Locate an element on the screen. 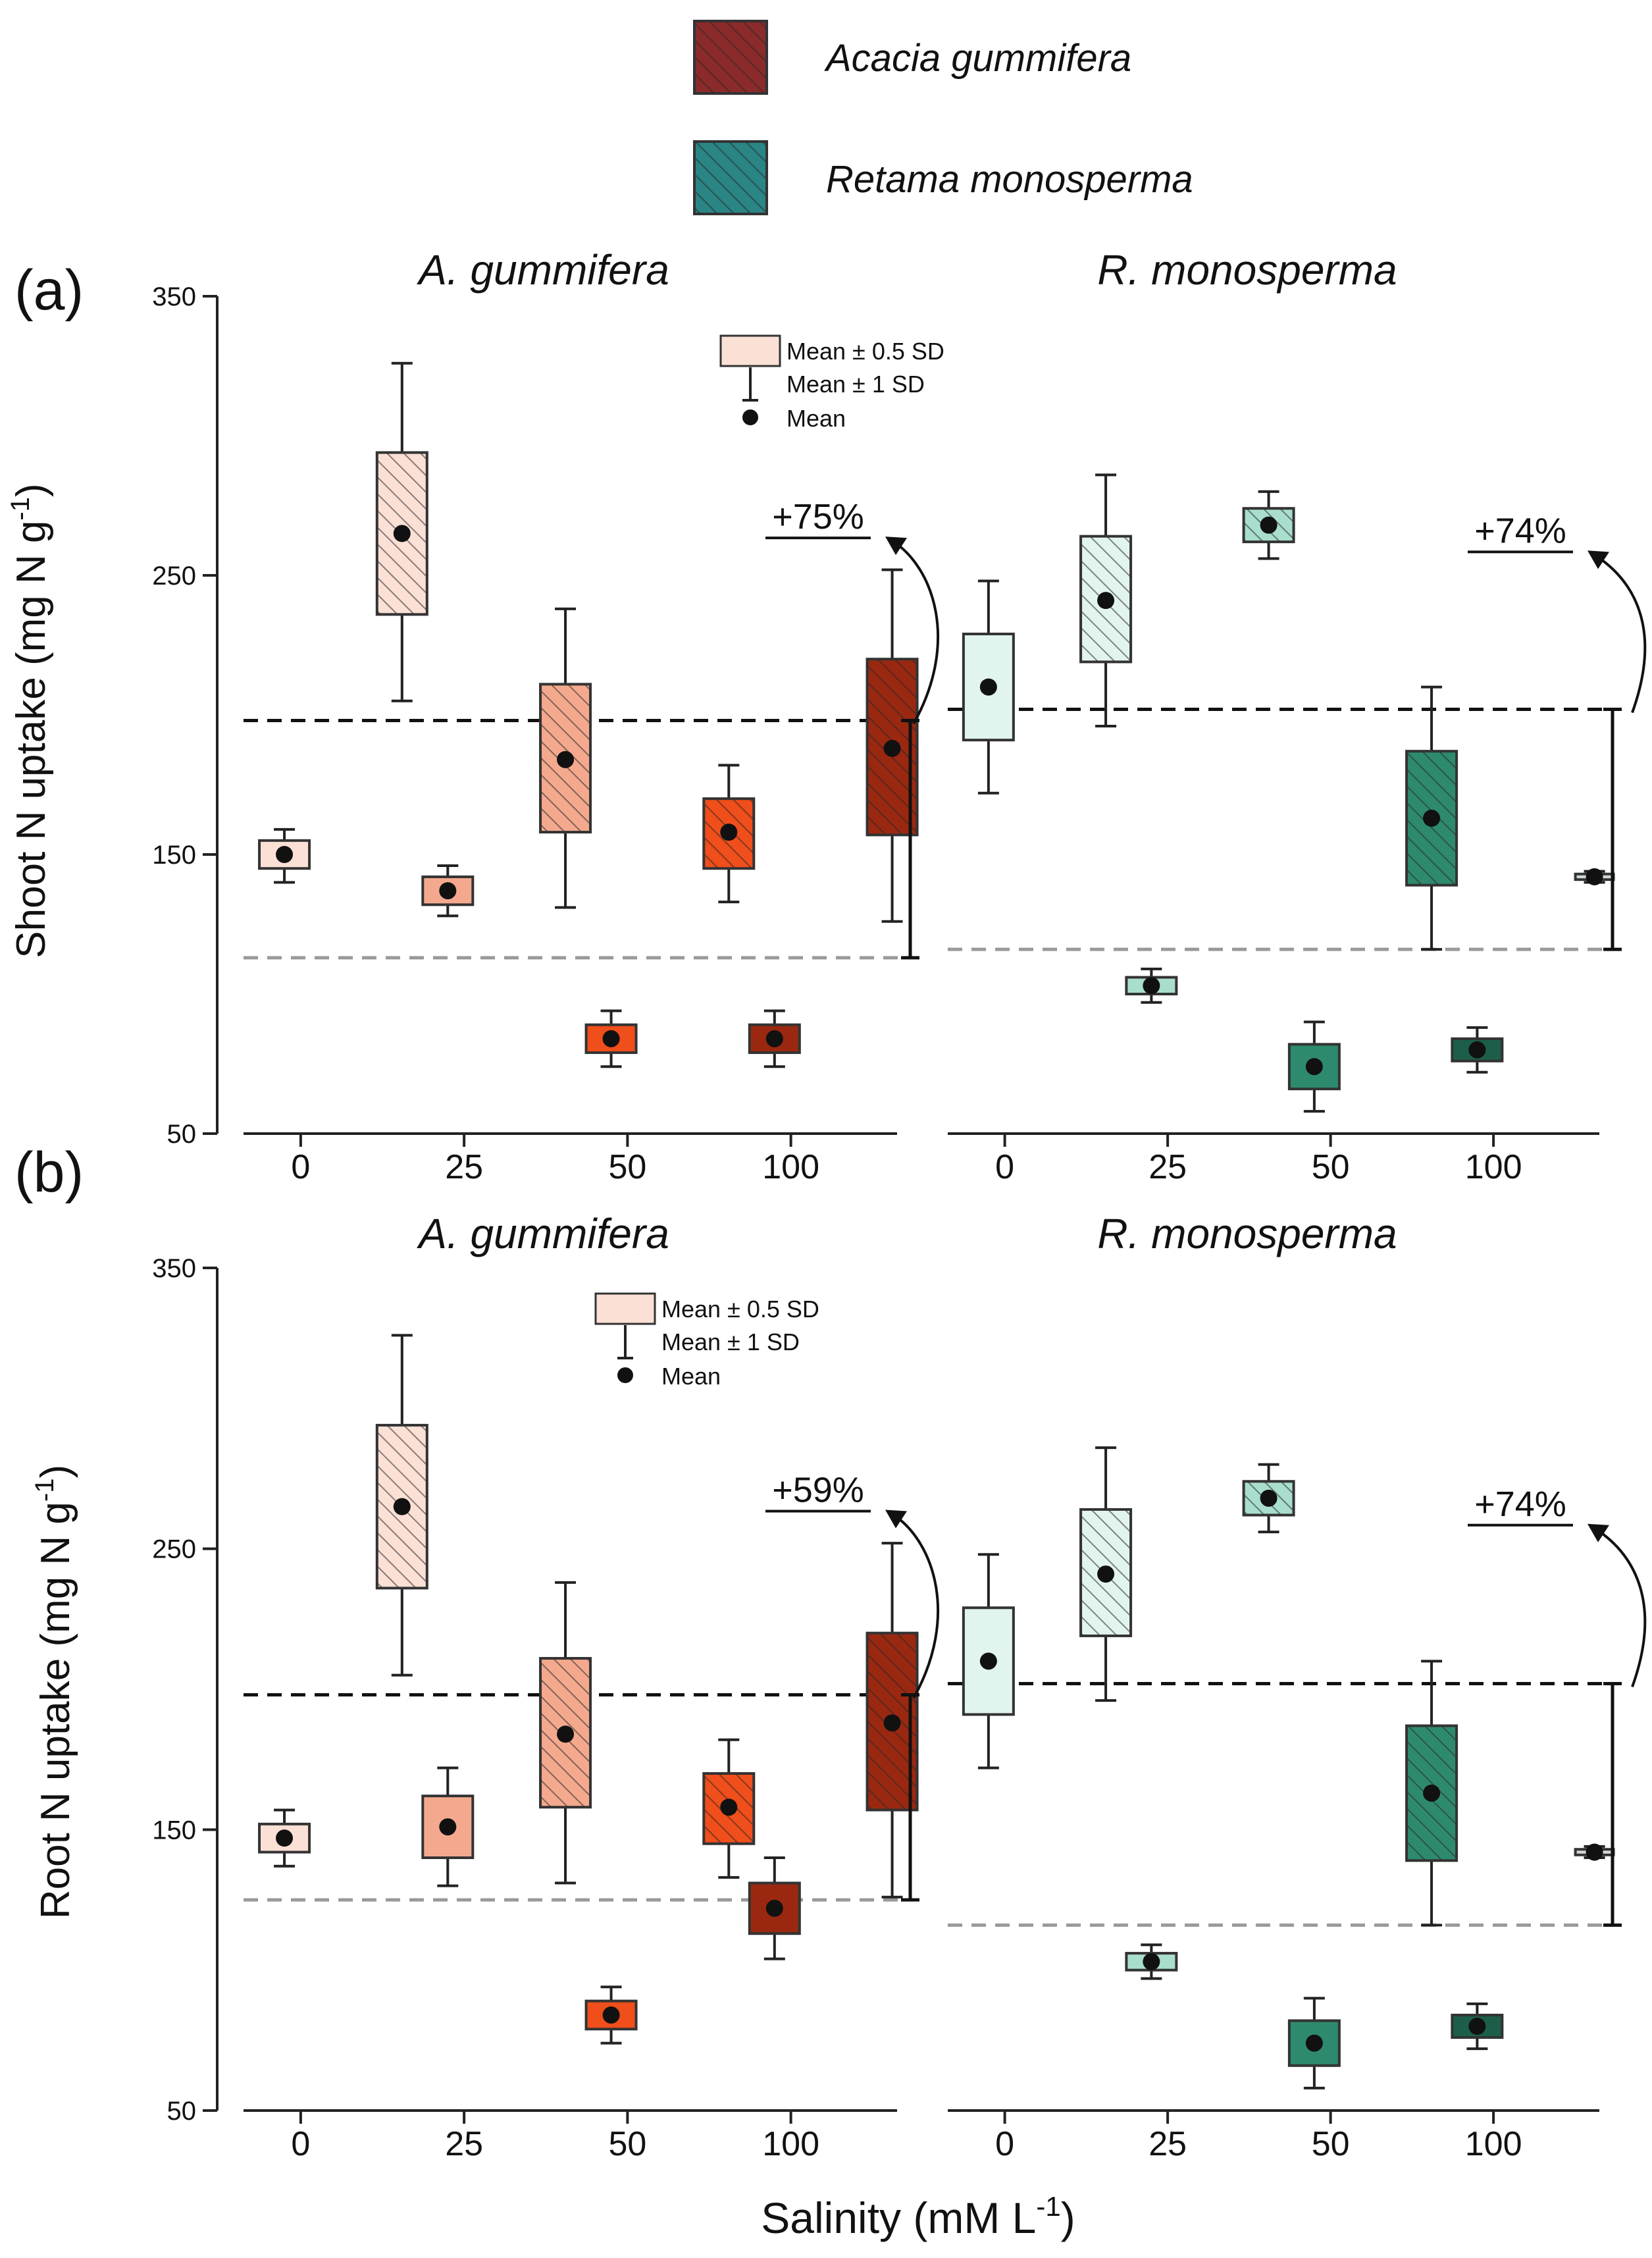 The height and width of the screenshot is (2258, 1652). legend-swatch-acacia is located at coordinates (730, 57).